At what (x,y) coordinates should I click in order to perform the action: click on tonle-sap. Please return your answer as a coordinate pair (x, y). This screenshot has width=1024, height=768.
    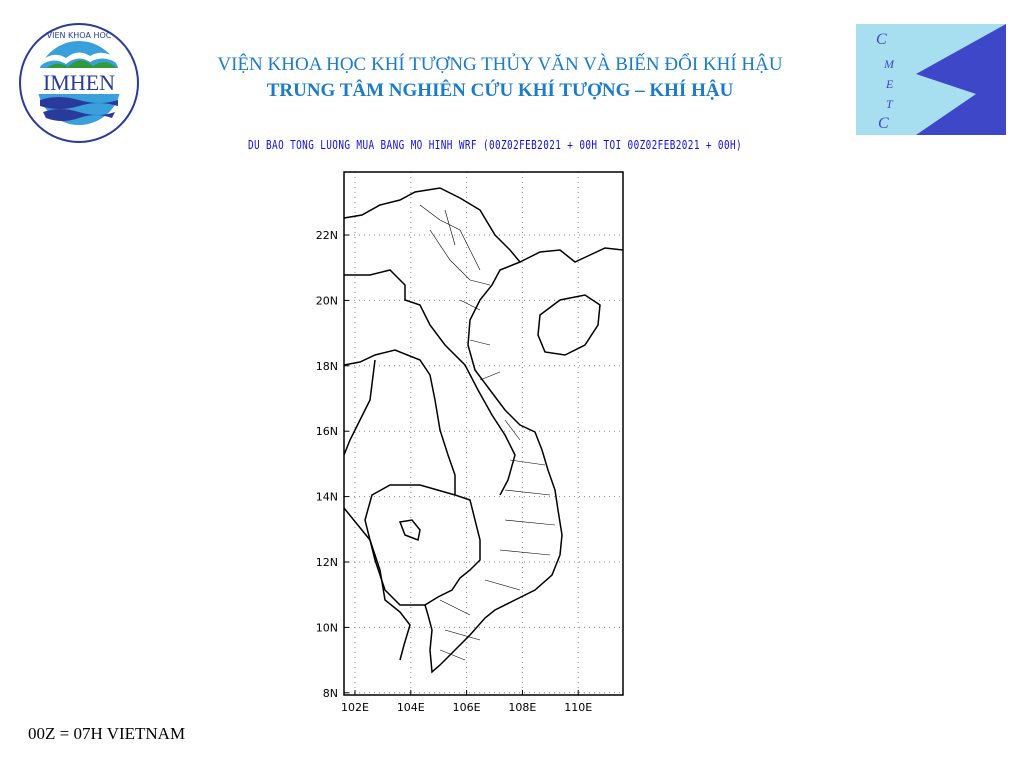
    Looking at the image, I should click on (409, 530).